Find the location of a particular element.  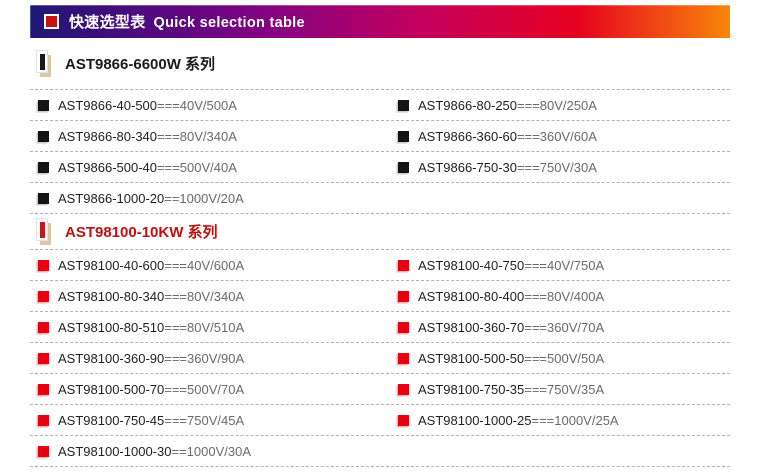

spec-text: ===750V/35A is located at coordinates (564, 389).